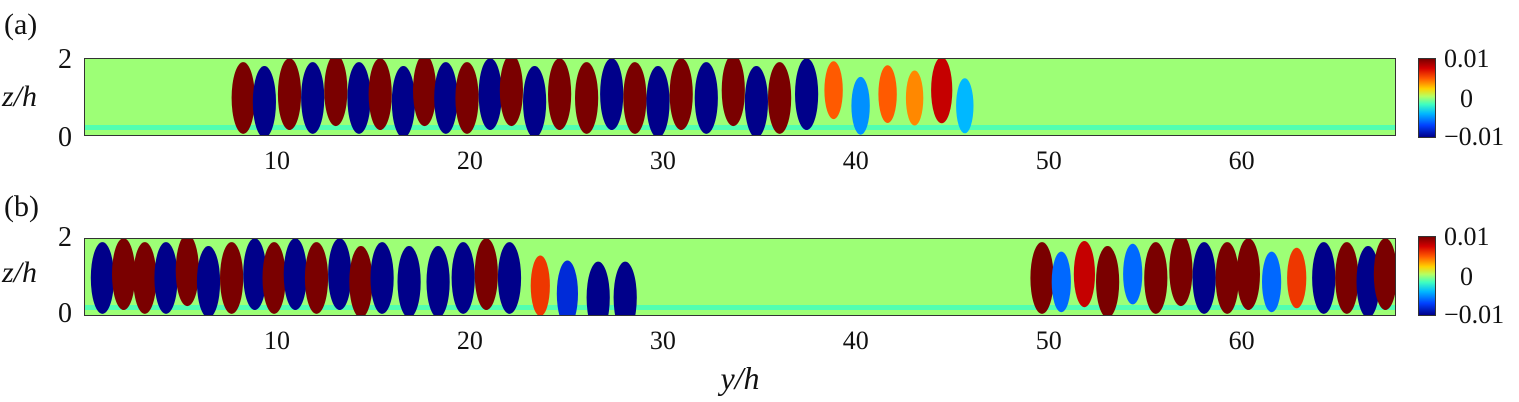 The image size is (1519, 402). What do you see at coordinates (1474, 314) in the screenshot?
I see `panel-b-cbar-tick-min: −0.01` at bounding box center [1474, 314].